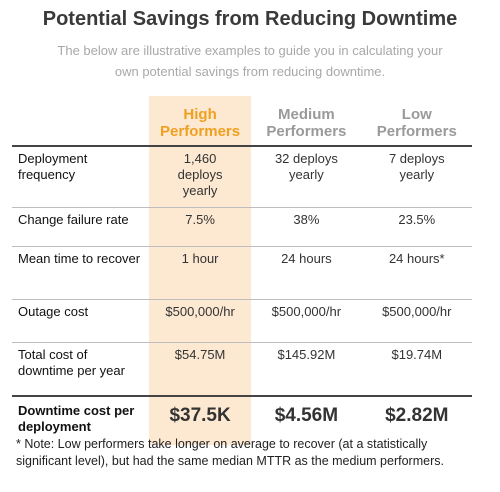 Image resolution: width=500 pixels, height=492 pixels. What do you see at coordinates (200, 176) in the screenshot?
I see `cell: 1,460 deploys yearly` at bounding box center [200, 176].